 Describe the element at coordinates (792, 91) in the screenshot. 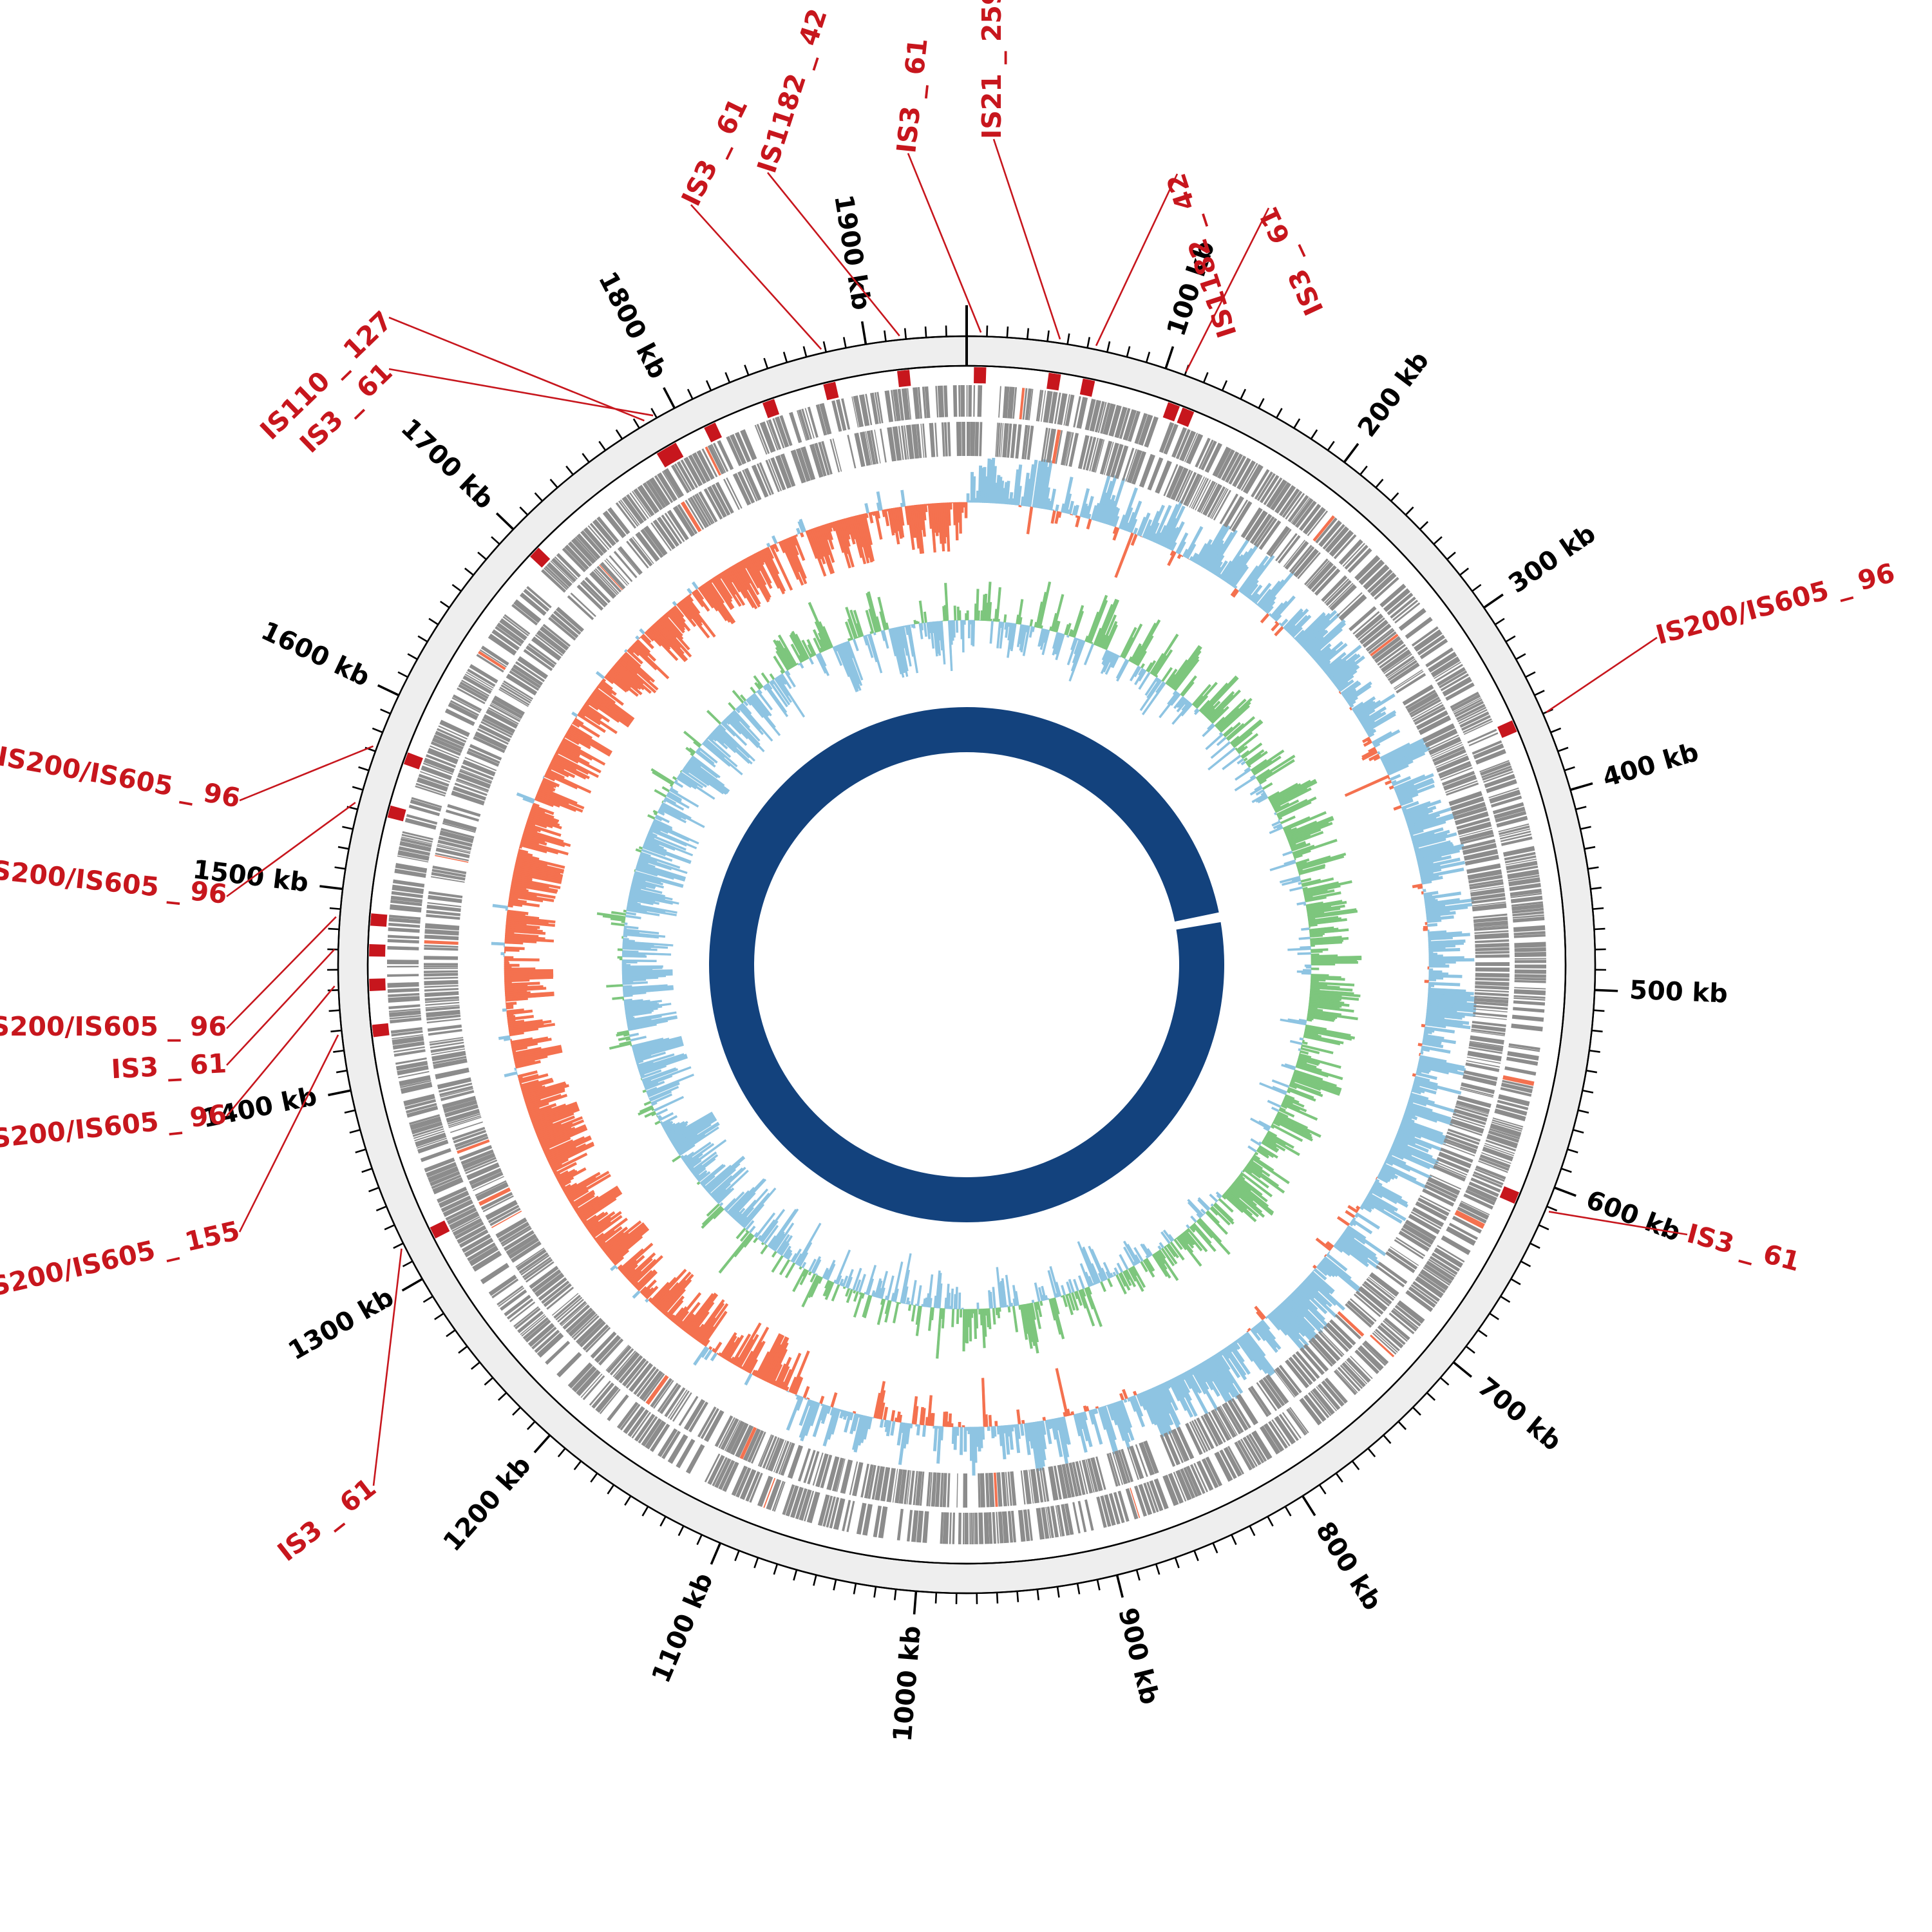

I see `is-element-label: IS1182 _ 42` at that location.